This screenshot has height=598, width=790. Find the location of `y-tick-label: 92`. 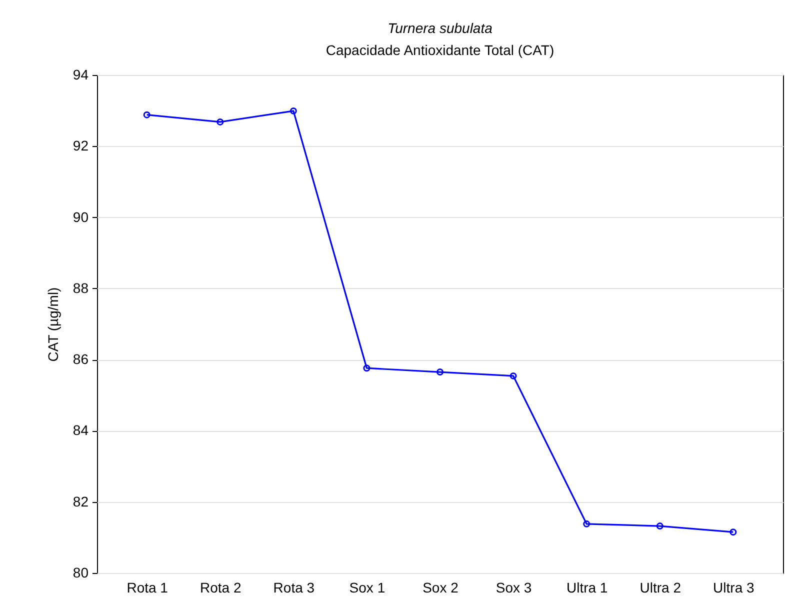

y-tick-label: 92 is located at coordinates (80, 146).